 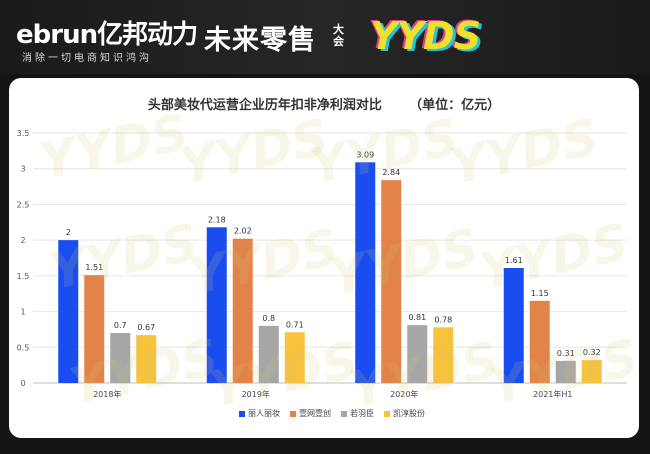 I want to click on data-label: 0.8, so click(x=268, y=318).